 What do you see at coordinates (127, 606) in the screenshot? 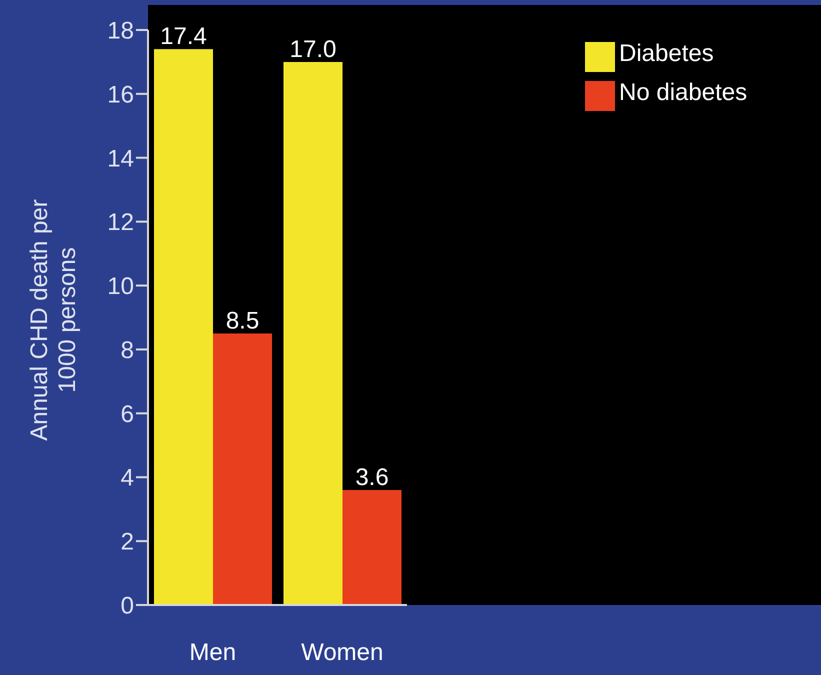
I see `y-tick-label: 0` at bounding box center [127, 606].